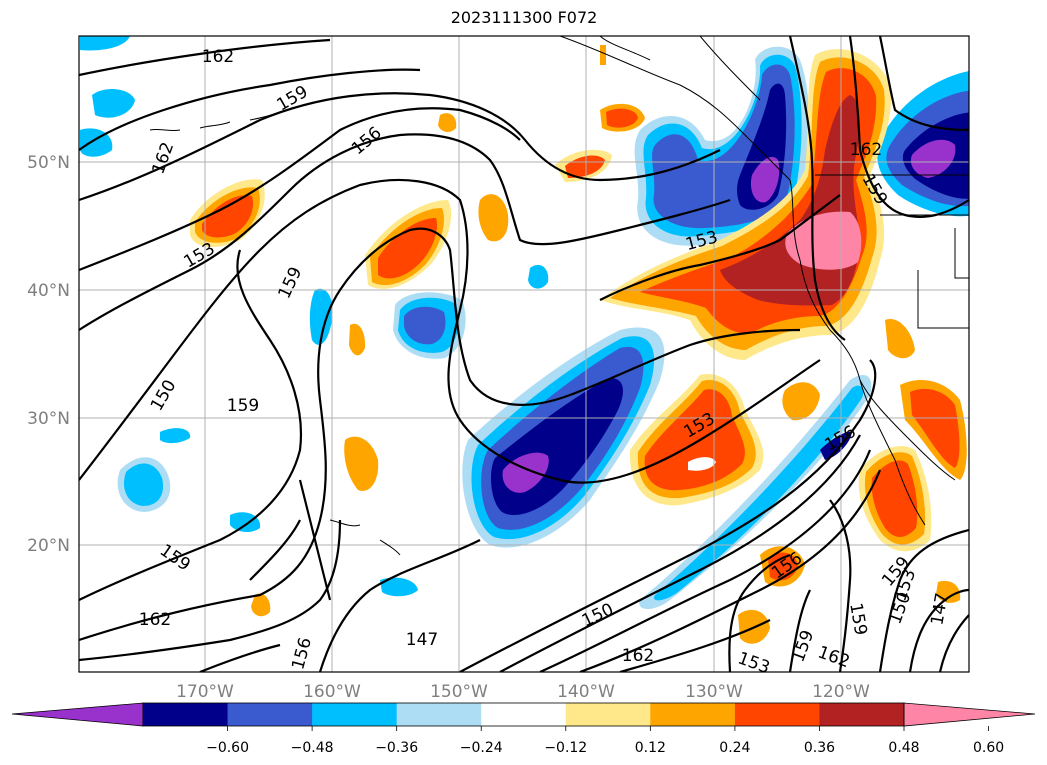 The height and width of the screenshot is (765, 1047). I want to click on positive-tropical-hole, so click(702, 464).